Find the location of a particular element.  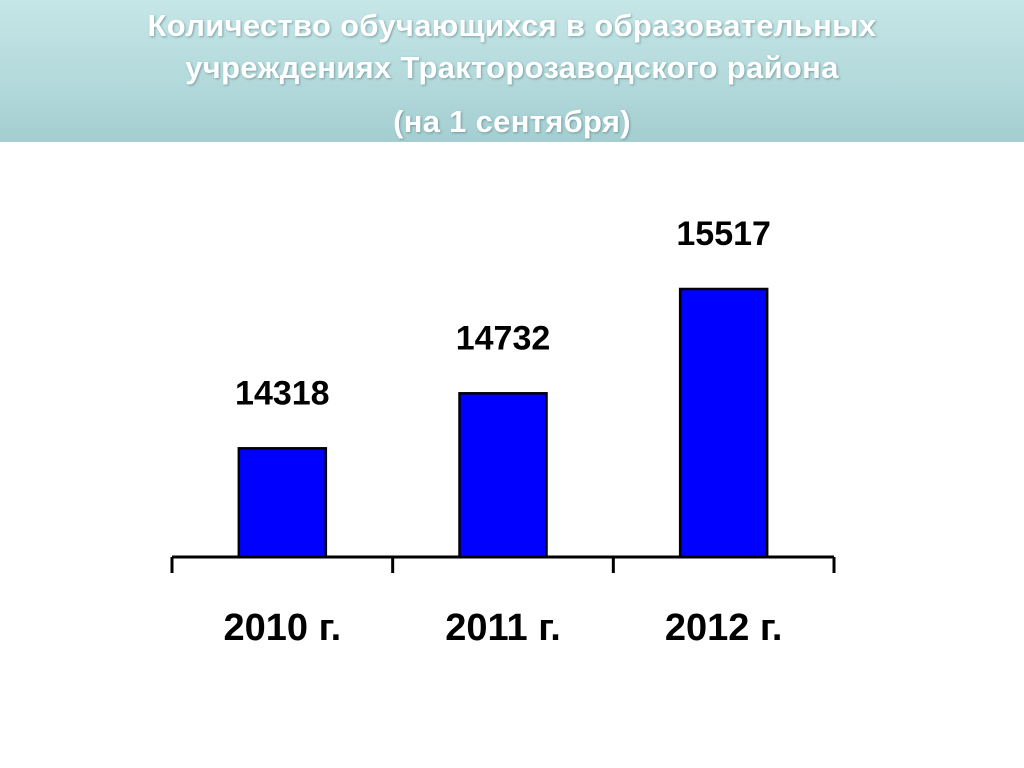

data-label-2: 14732 is located at coordinates (503, 338).